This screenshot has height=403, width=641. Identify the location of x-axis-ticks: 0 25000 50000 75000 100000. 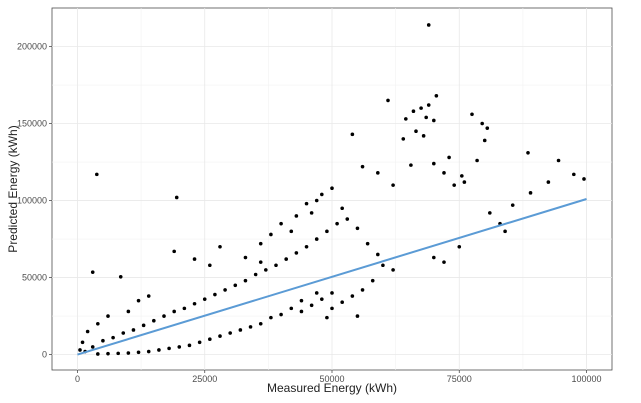
(338, 377).